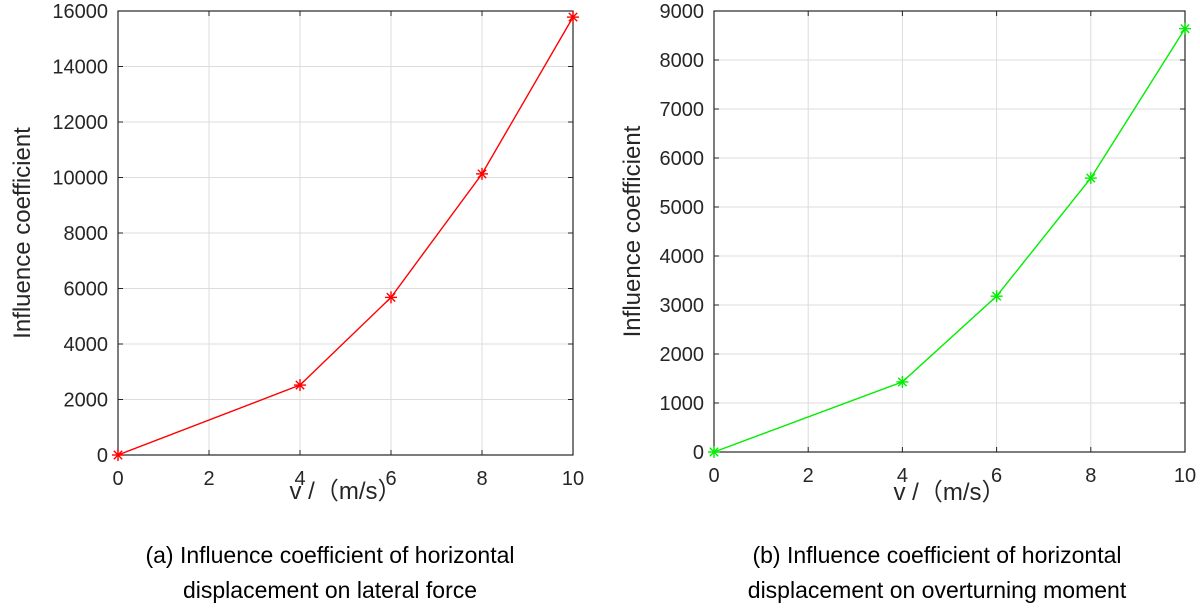 The image size is (1200, 614). I want to click on y-tick-label: 16000, so click(80, 12).